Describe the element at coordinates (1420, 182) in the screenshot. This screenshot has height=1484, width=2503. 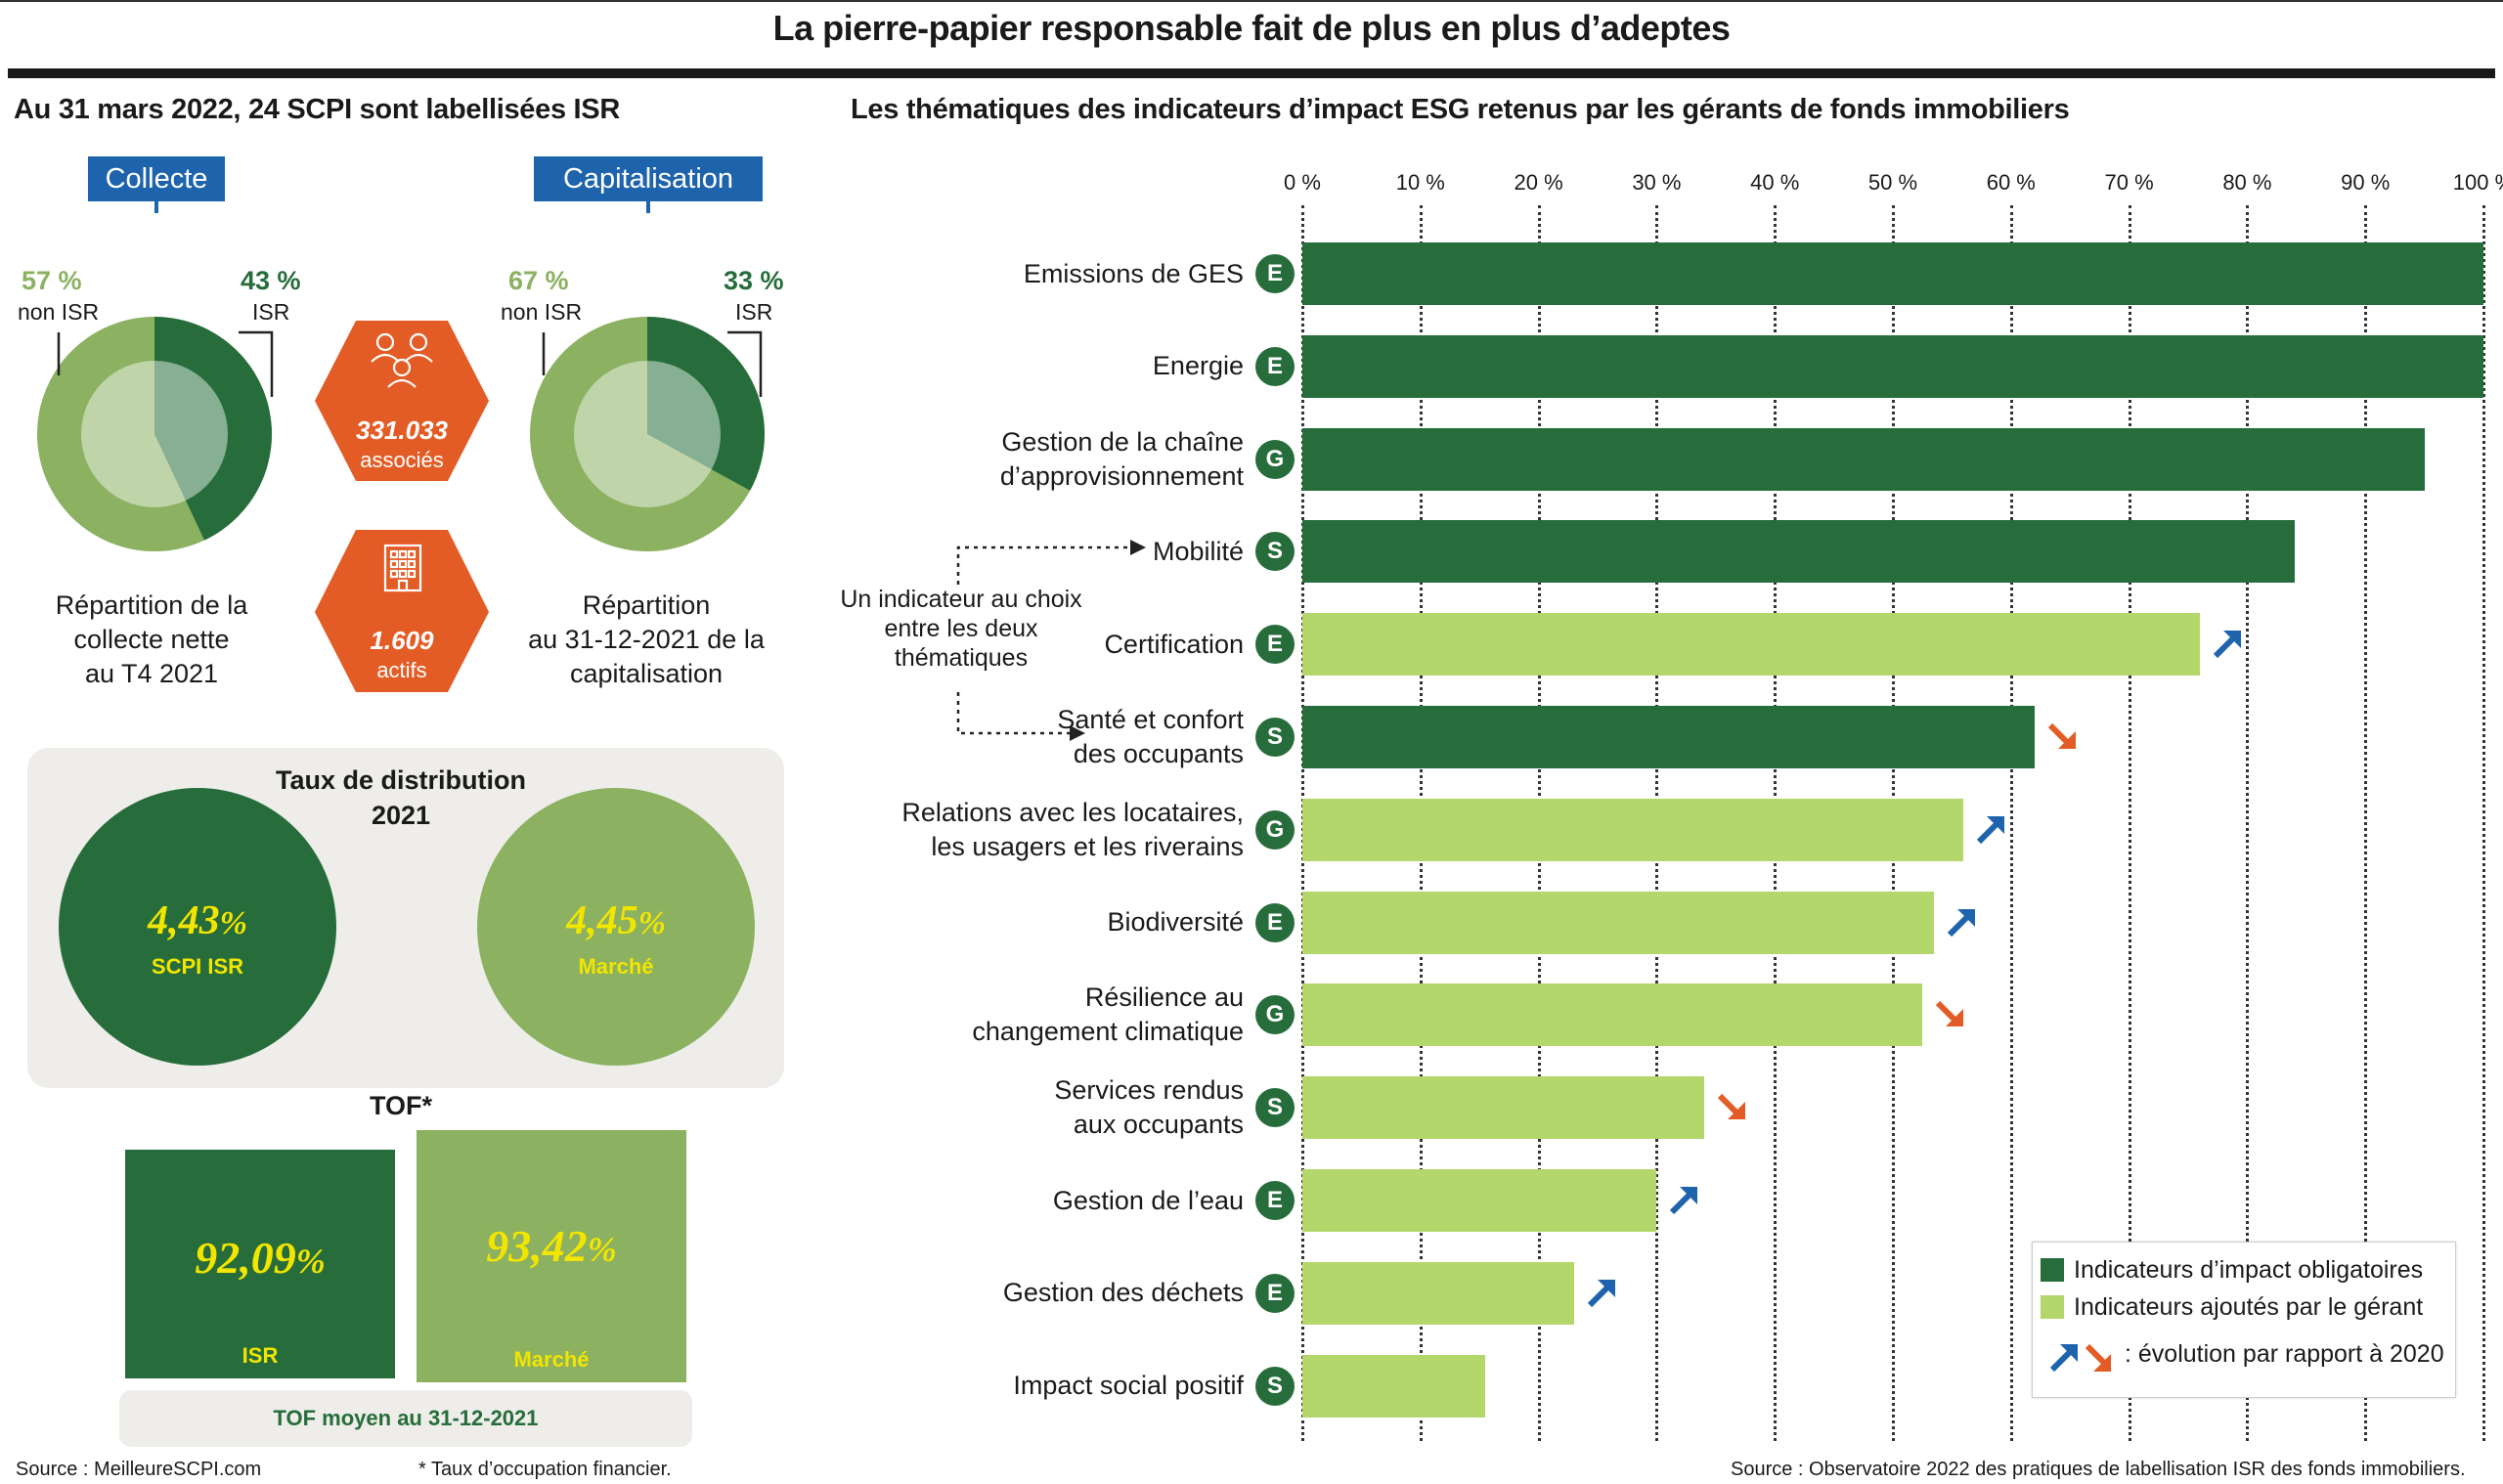
I see `x-tick-label: 10 %` at that location.